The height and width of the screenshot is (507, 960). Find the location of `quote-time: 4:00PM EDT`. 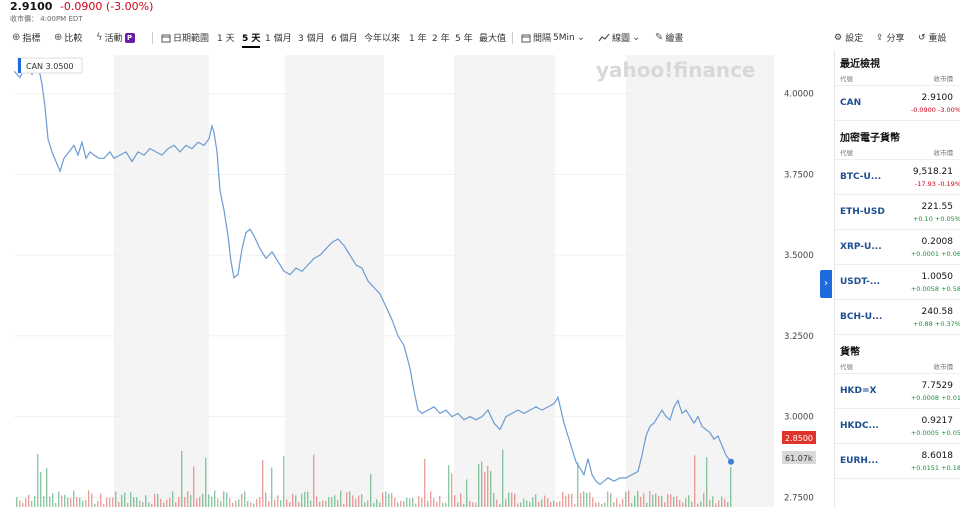

quote-time: 4:00PM EDT is located at coordinates (61, 19).